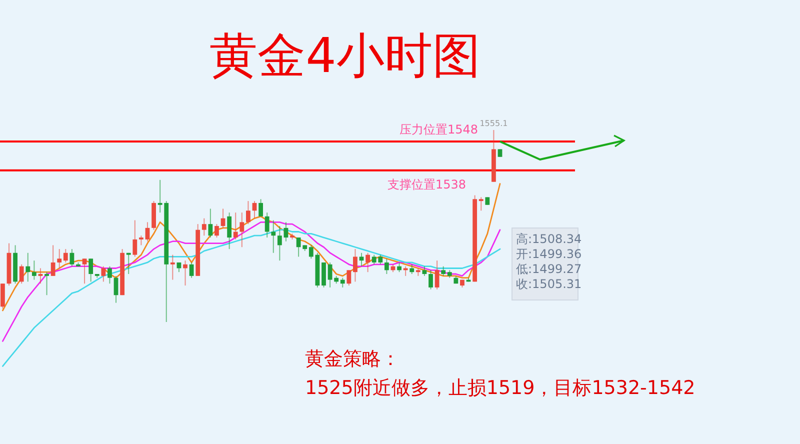 The width and height of the screenshot is (800, 444). I want to click on ref-line-label: 支撑位置1538, so click(426, 184).